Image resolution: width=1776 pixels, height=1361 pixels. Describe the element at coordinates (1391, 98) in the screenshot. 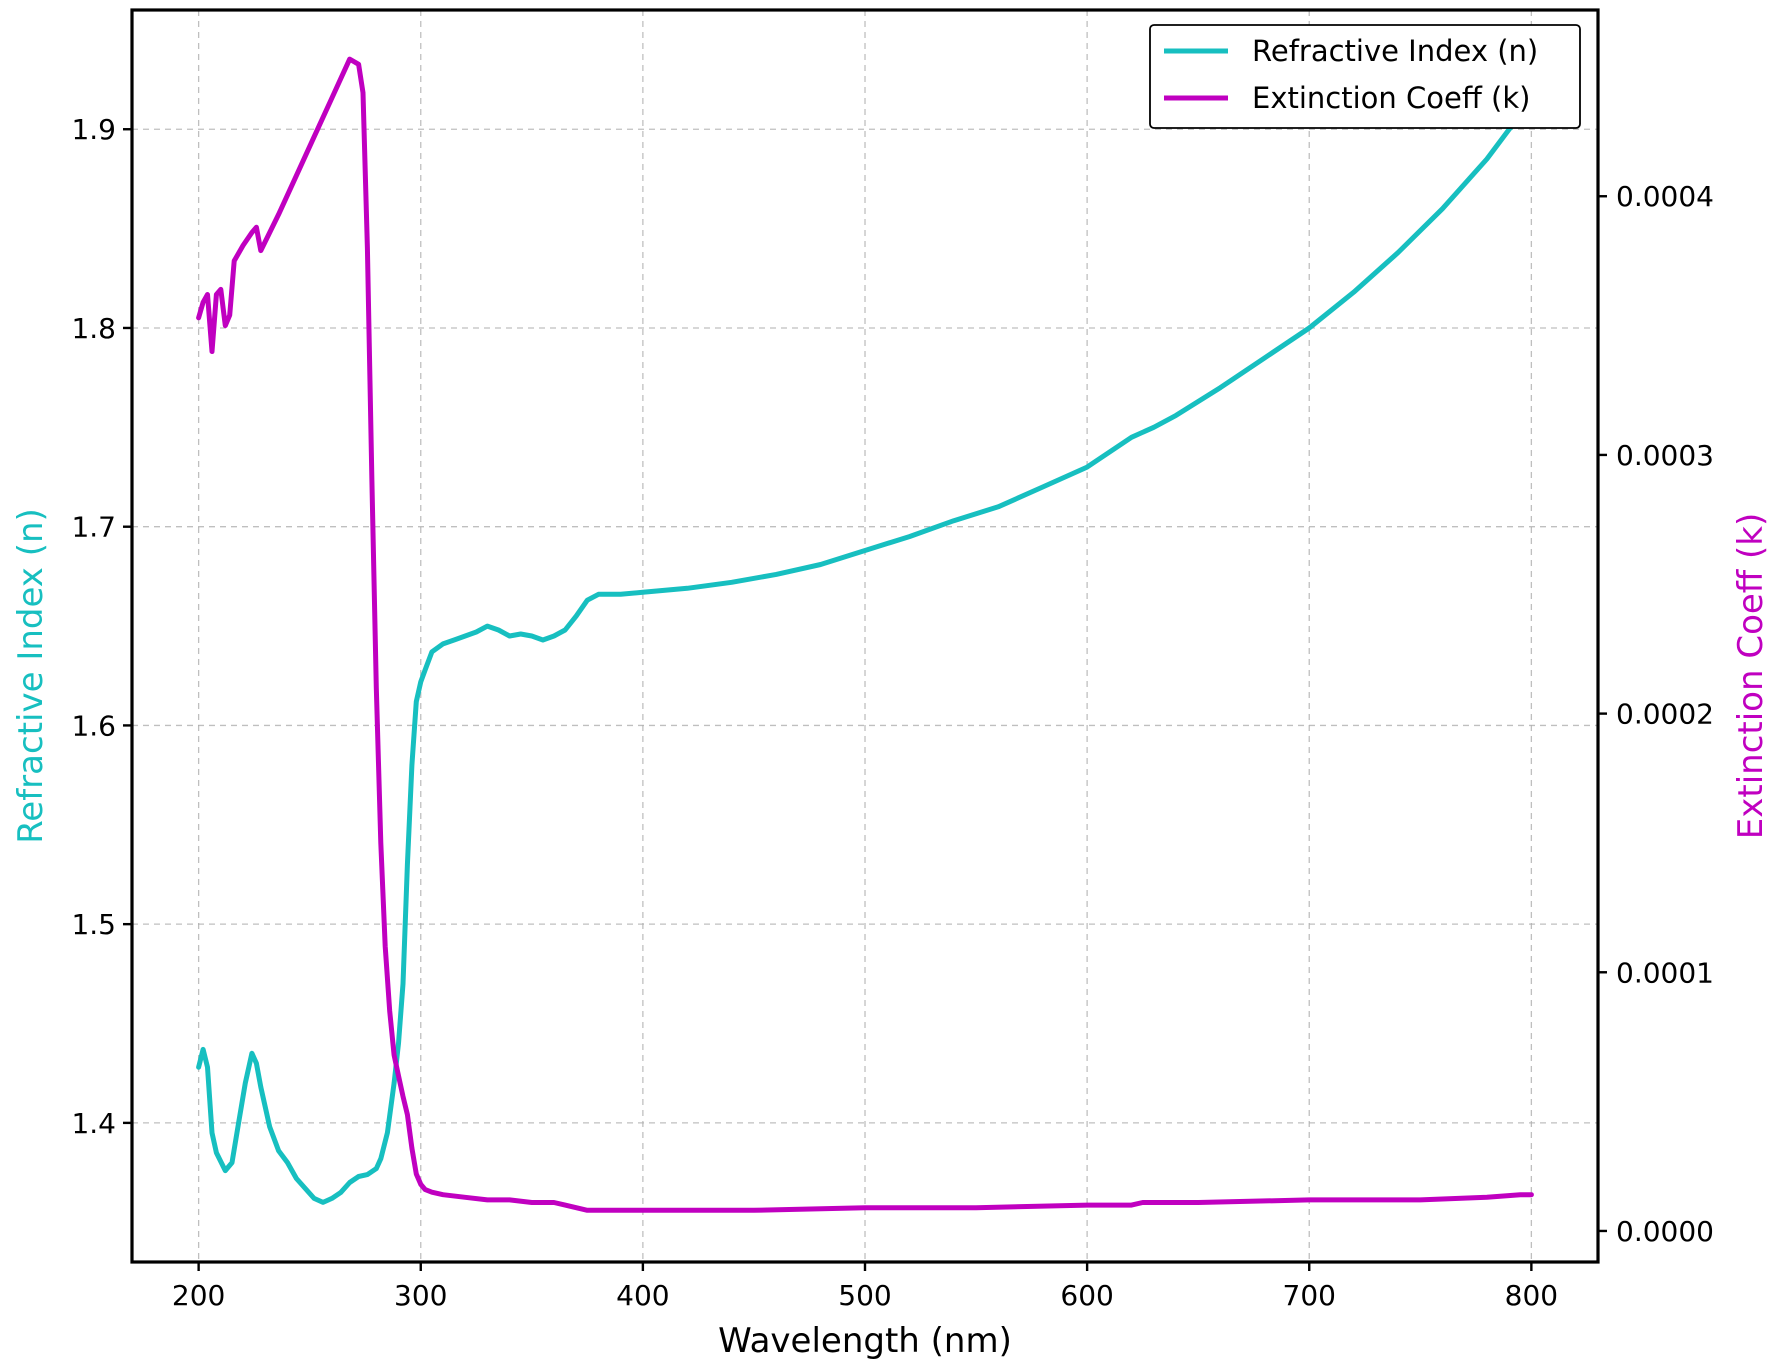

I see `legend-label-extinction-coeff: Extinction Coeff (k)` at that location.